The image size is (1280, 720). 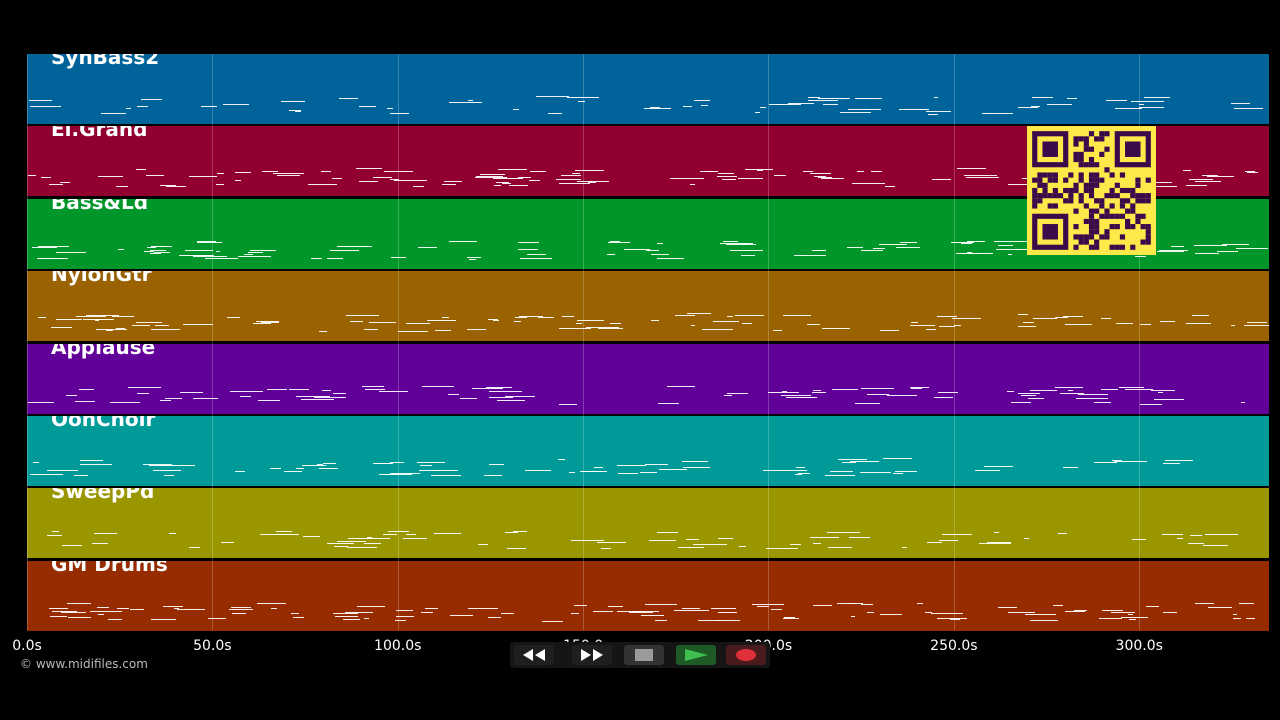 What do you see at coordinates (592, 655) in the screenshot?
I see `fast-forward-button` at bounding box center [592, 655].